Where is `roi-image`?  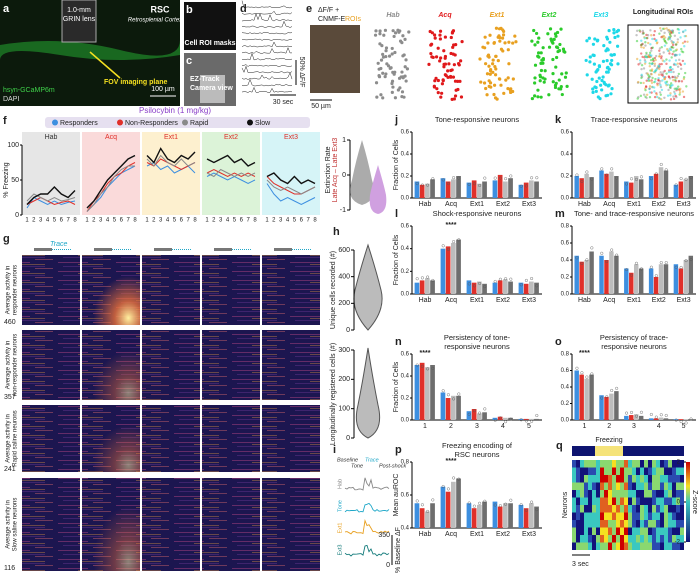 roi-image is located at coordinates (210, 26).